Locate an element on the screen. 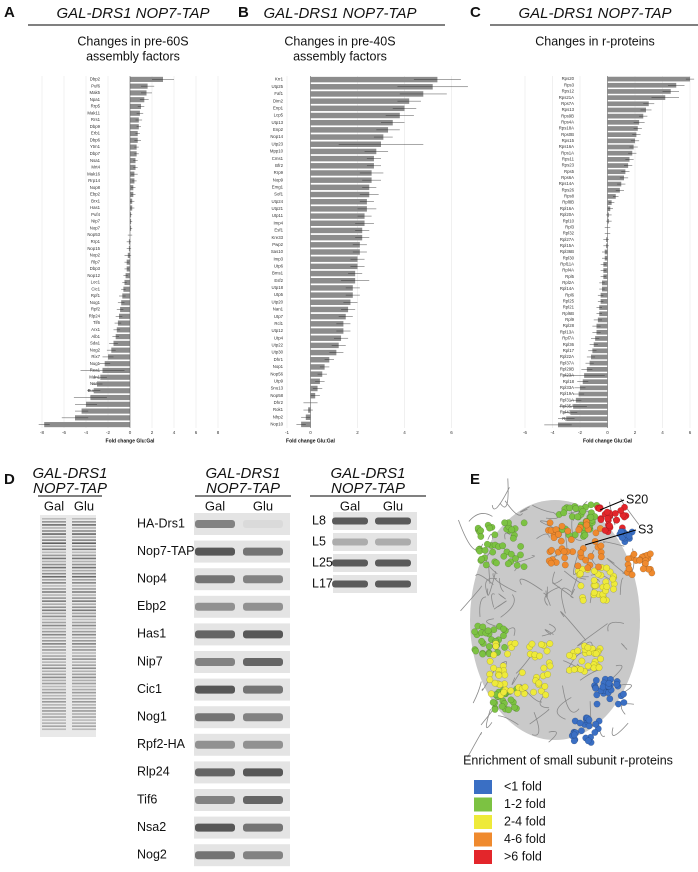 This screenshot has height=872, width=698. category-label: Nog2 is located at coordinates (95, 349).